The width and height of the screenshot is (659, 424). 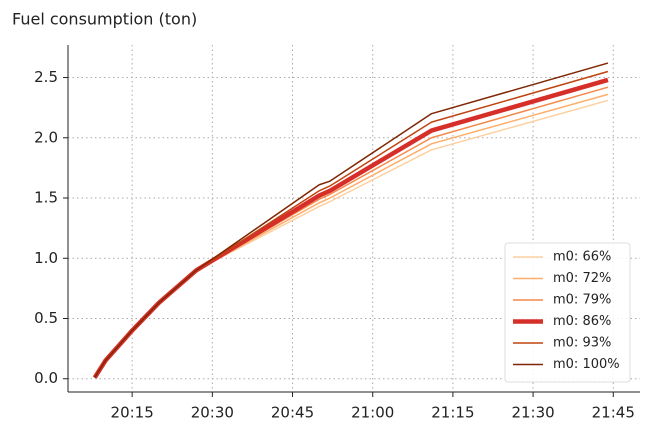 I want to click on x-tick-label: 21:30, so click(x=532, y=413).